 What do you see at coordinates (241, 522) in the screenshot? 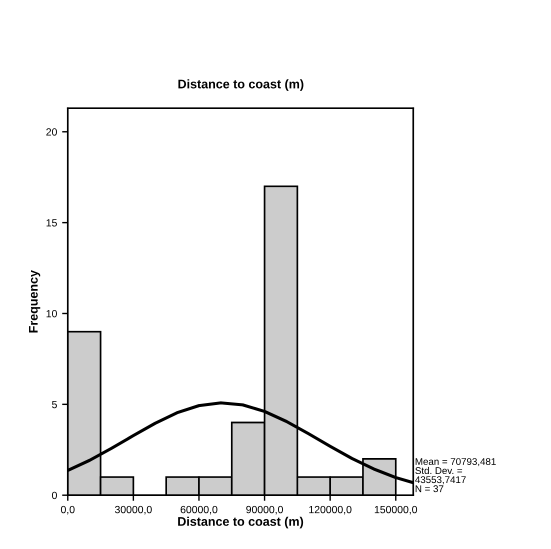
I see `x-axis-title: Distance to coast (m)` at bounding box center [241, 522].